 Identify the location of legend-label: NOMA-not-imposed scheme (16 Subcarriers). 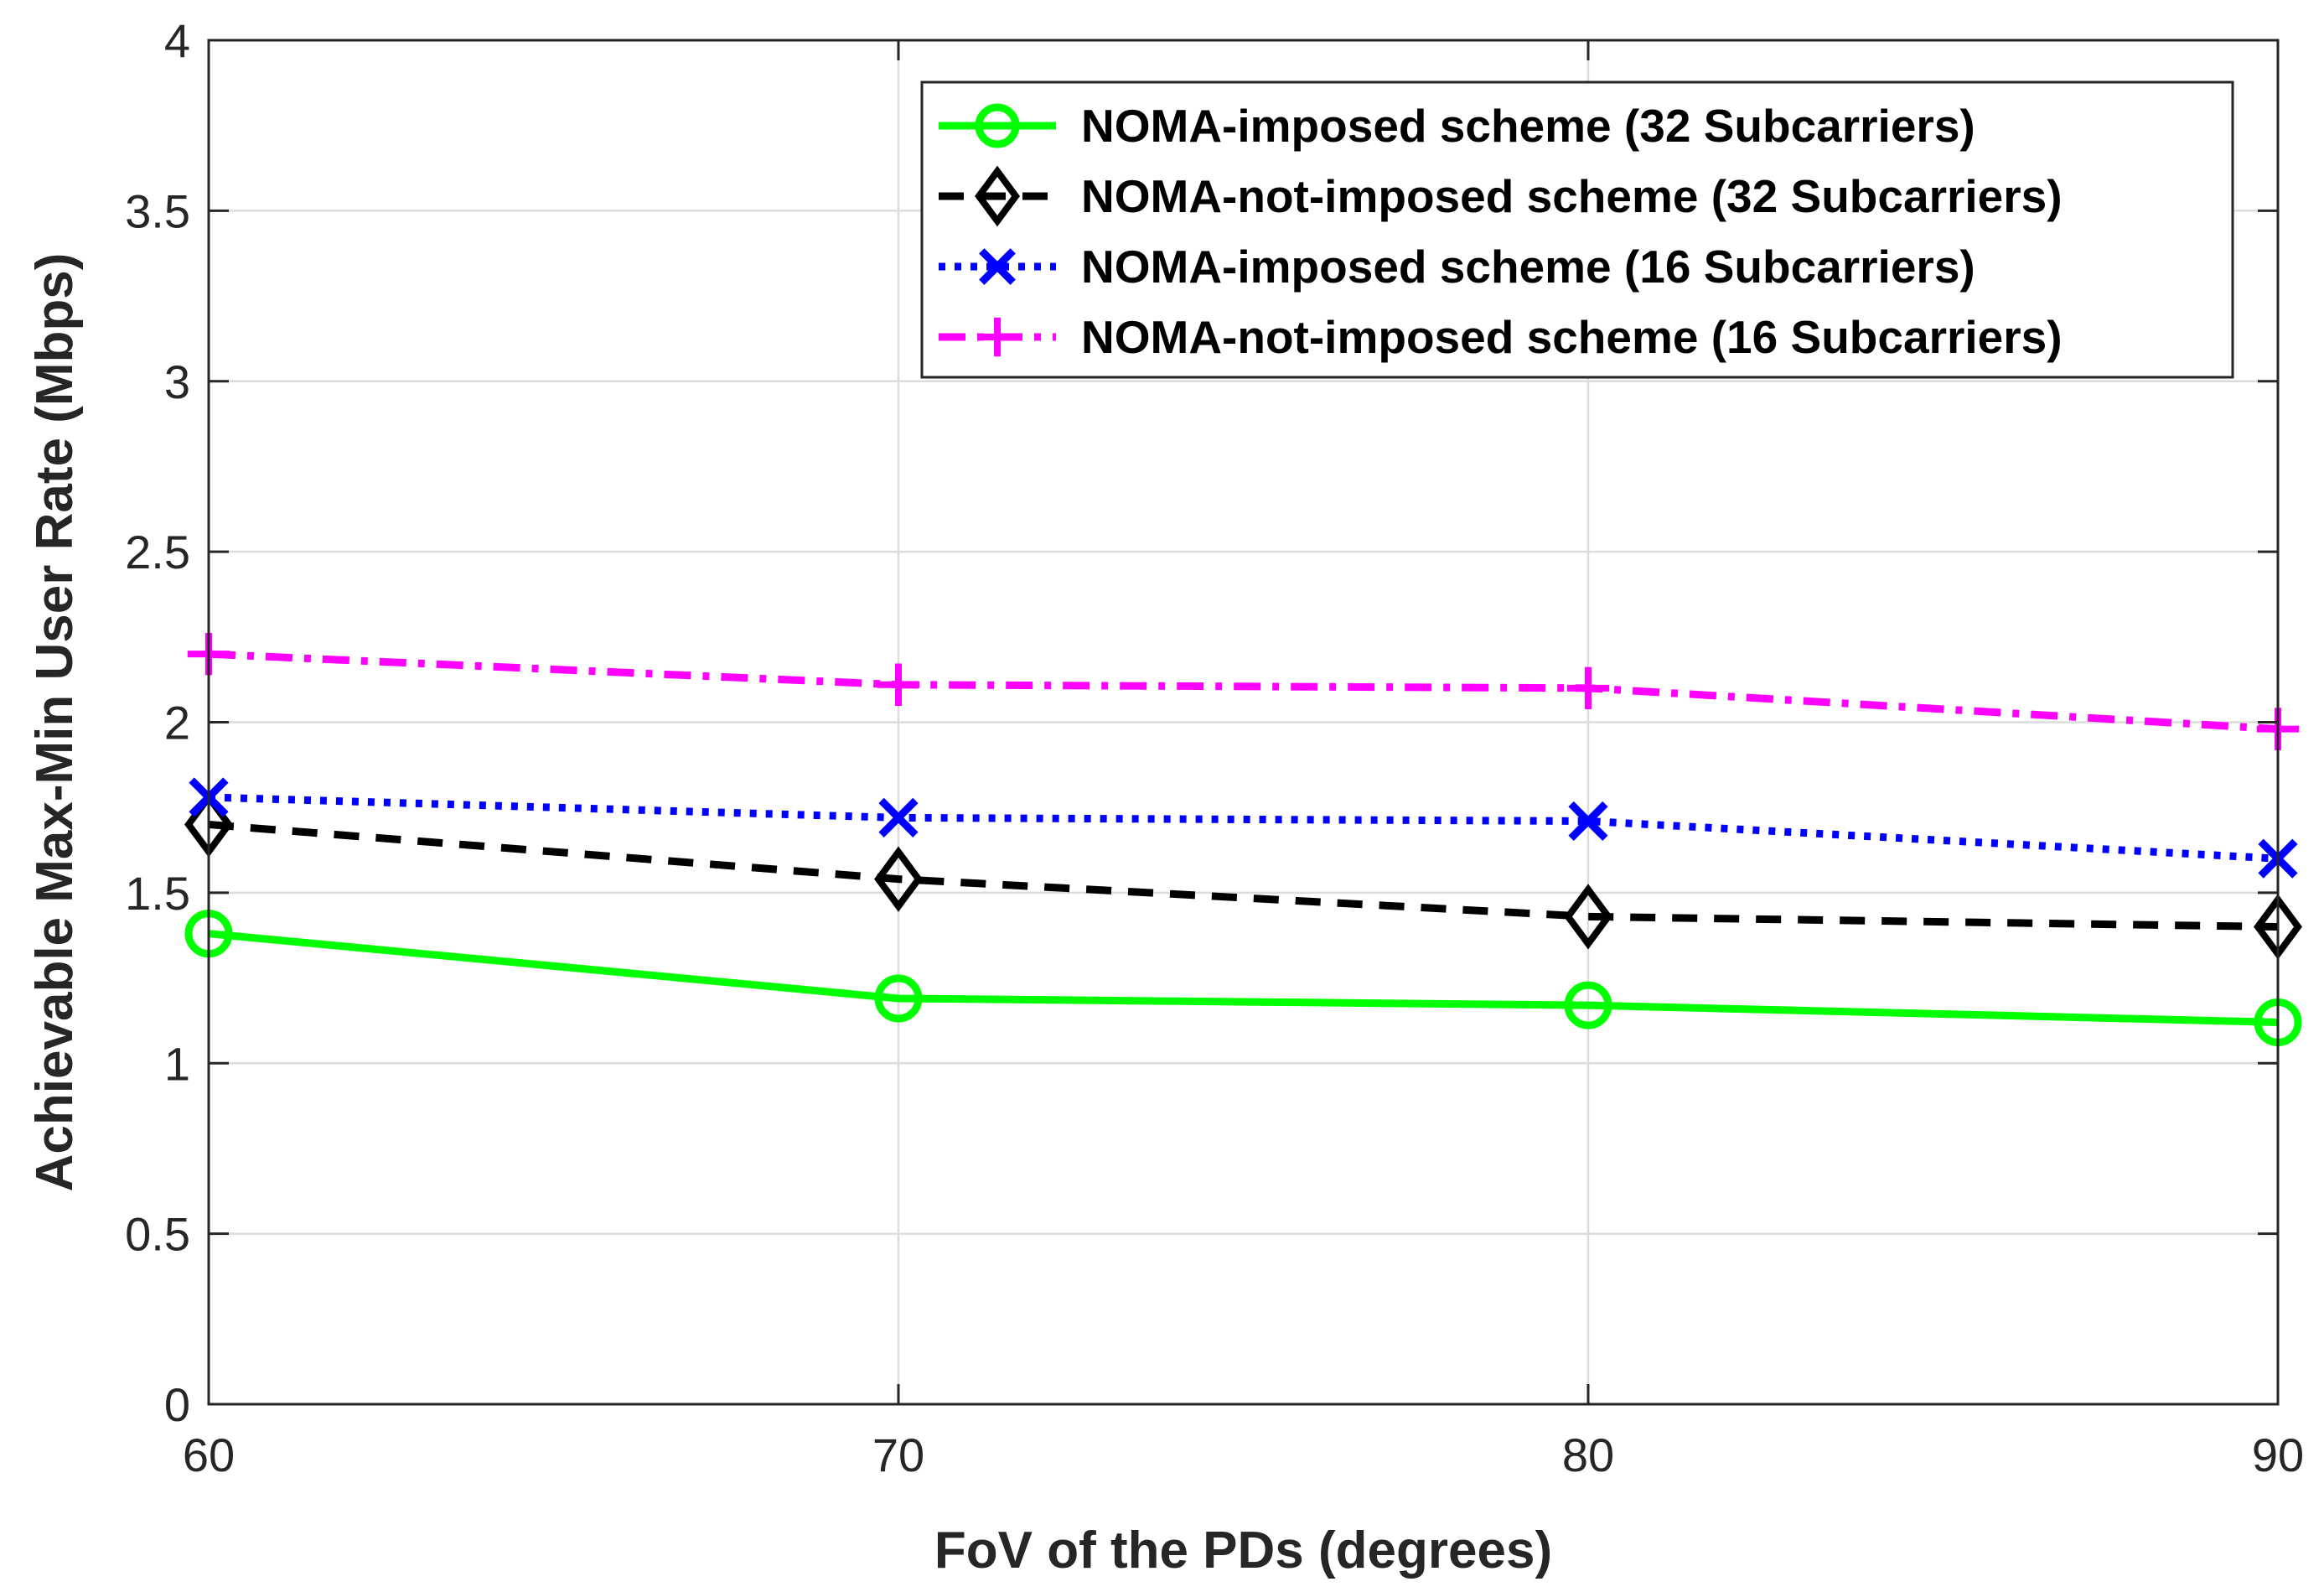
(1572, 337).